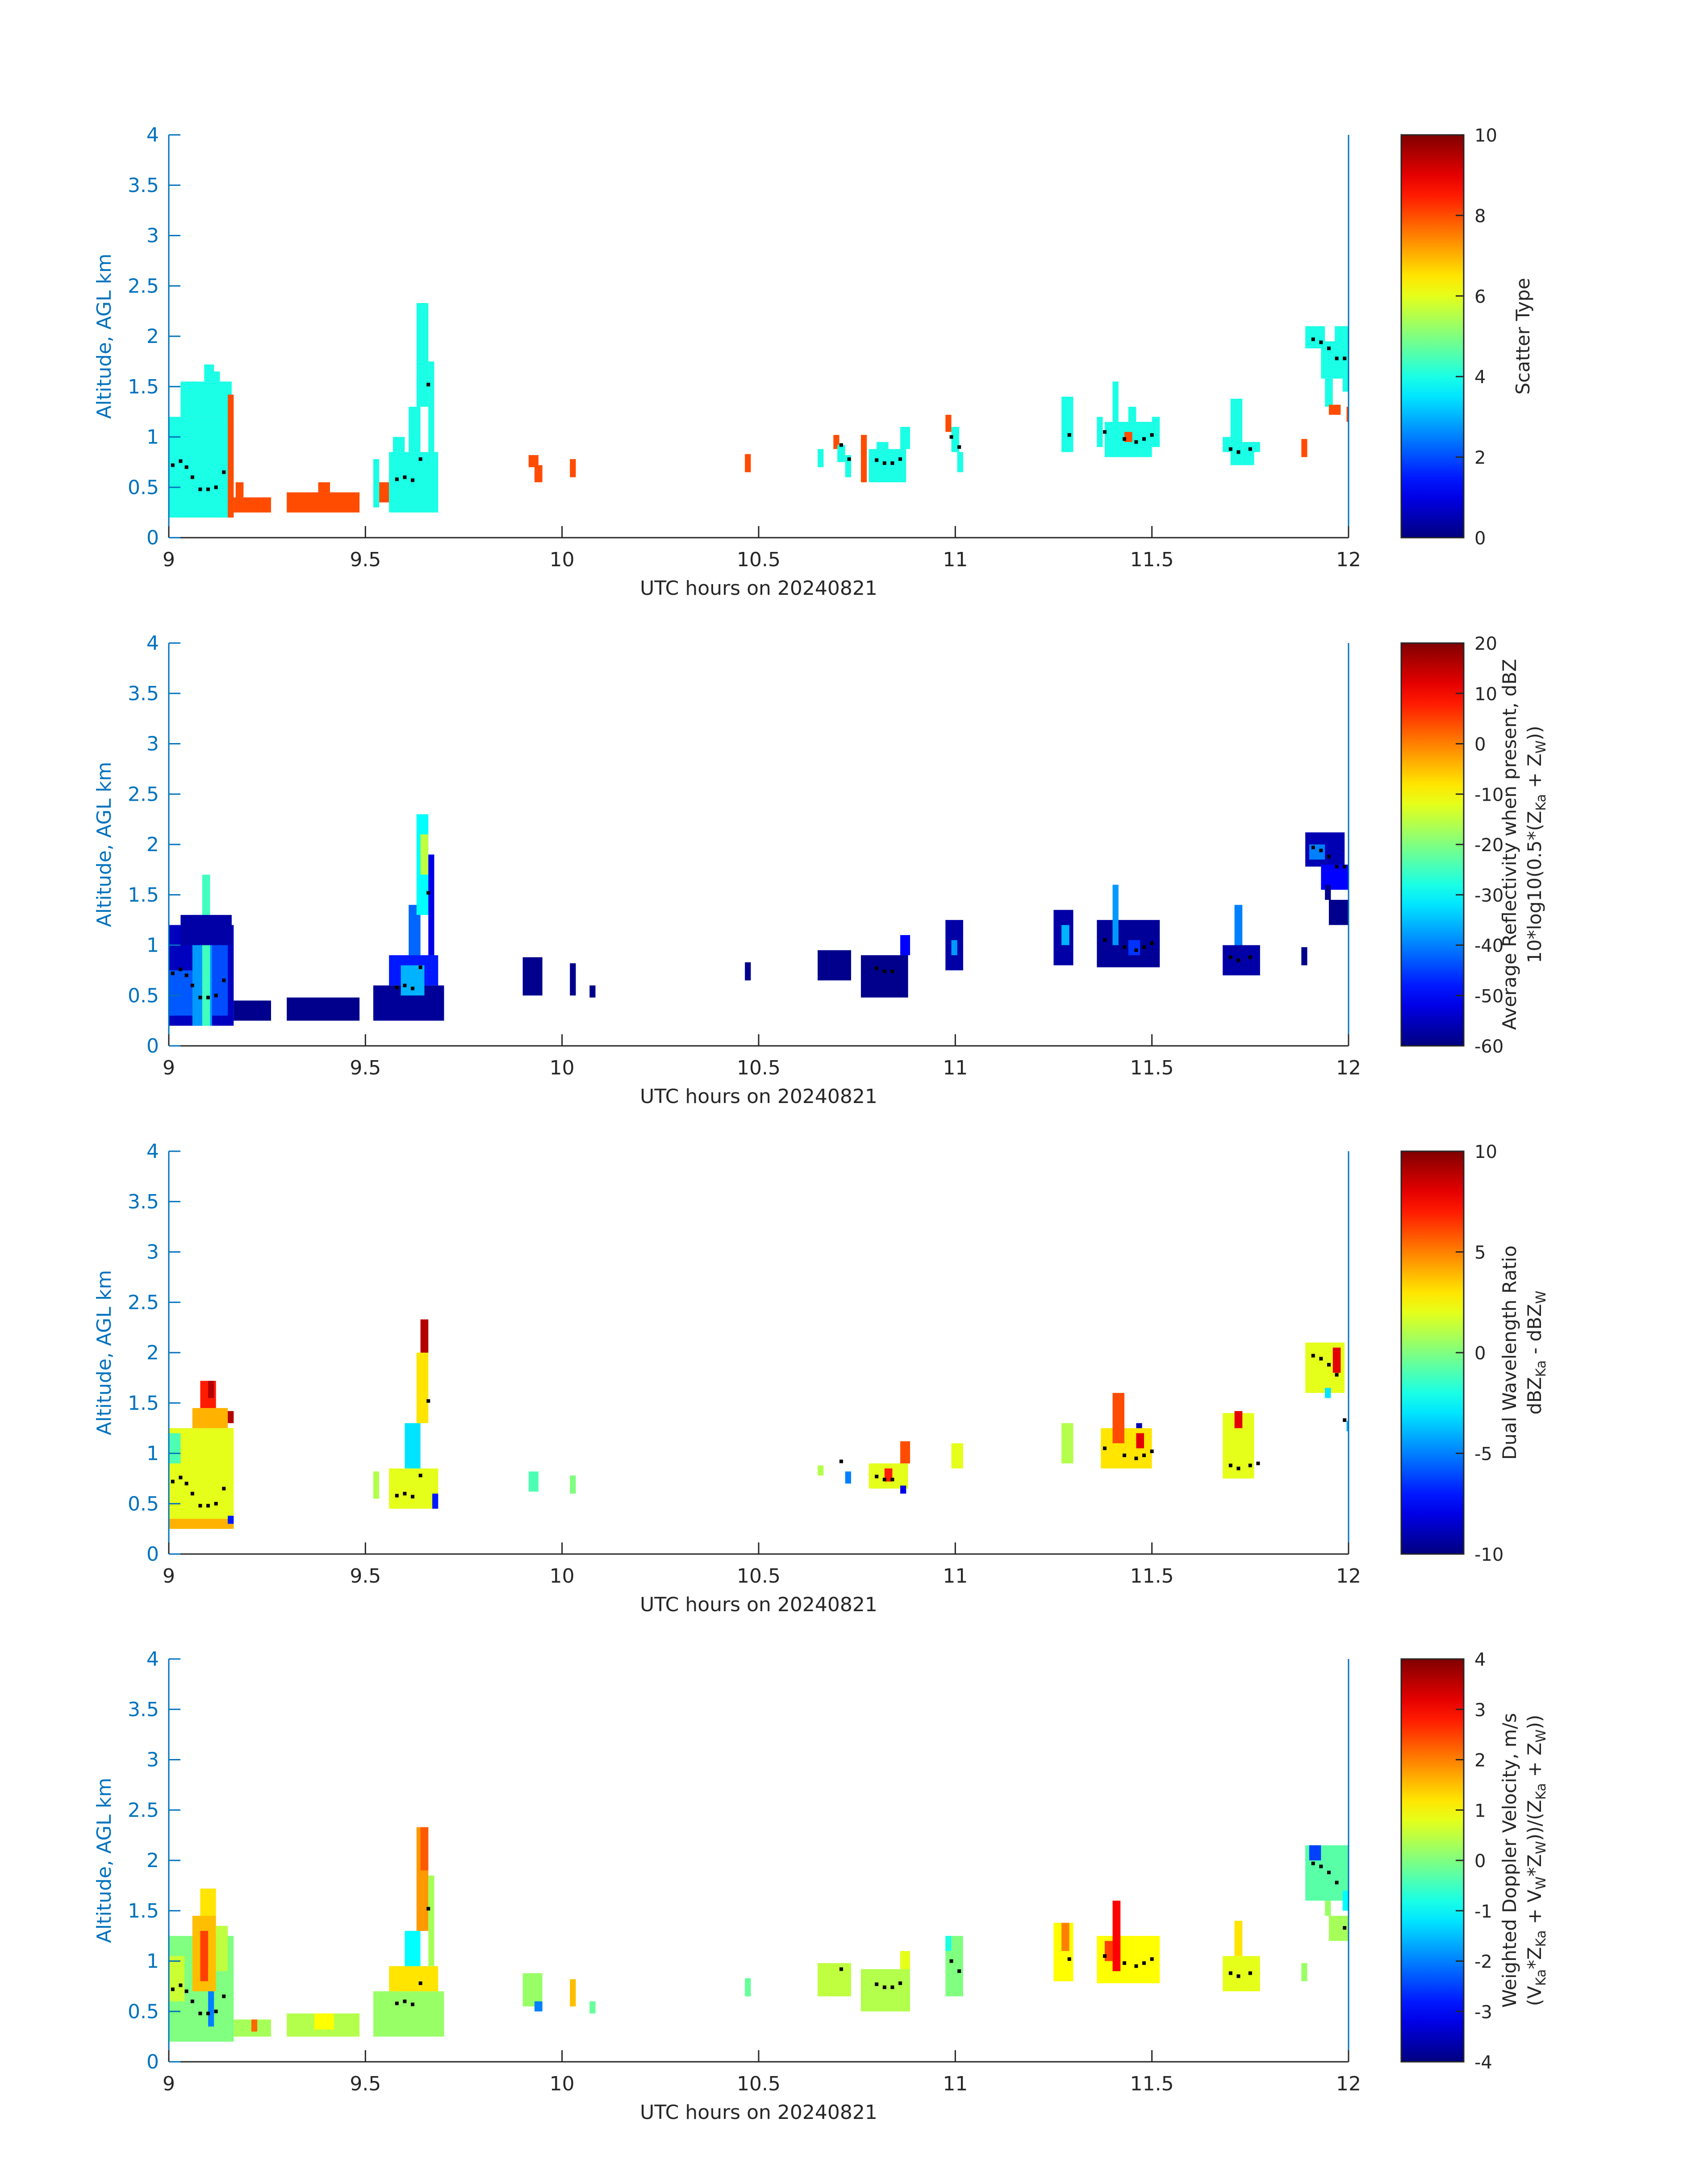  What do you see at coordinates (152, 1252) in the screenshot?
I see `y-tick-label: 3` at bounding box center [152, 1252].